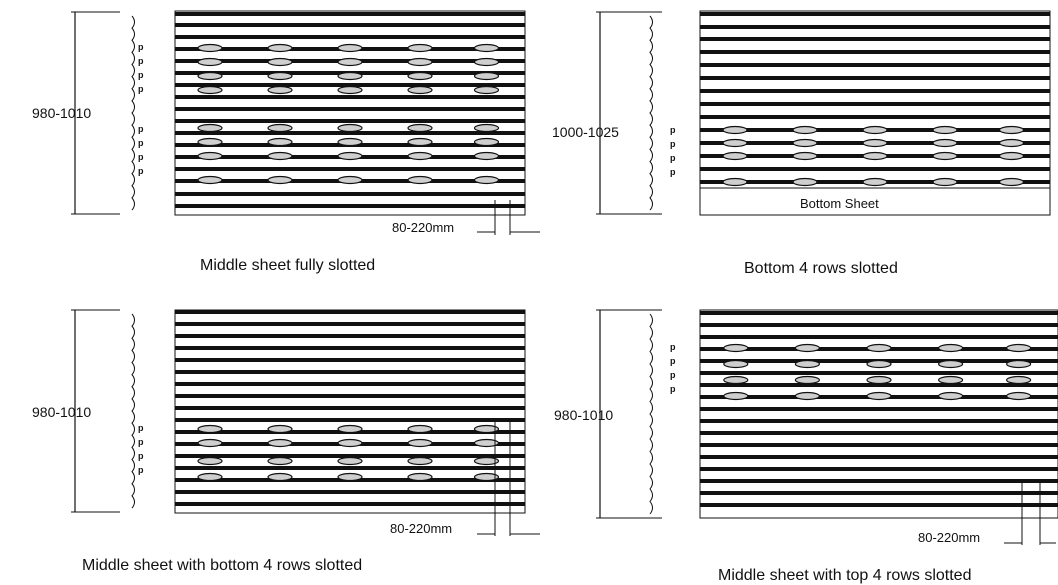  What do you see at coordinates (287, 265) in the screenshot?
I see `caption: Middle sheet fully slotted` at bounding box center [287, 265].